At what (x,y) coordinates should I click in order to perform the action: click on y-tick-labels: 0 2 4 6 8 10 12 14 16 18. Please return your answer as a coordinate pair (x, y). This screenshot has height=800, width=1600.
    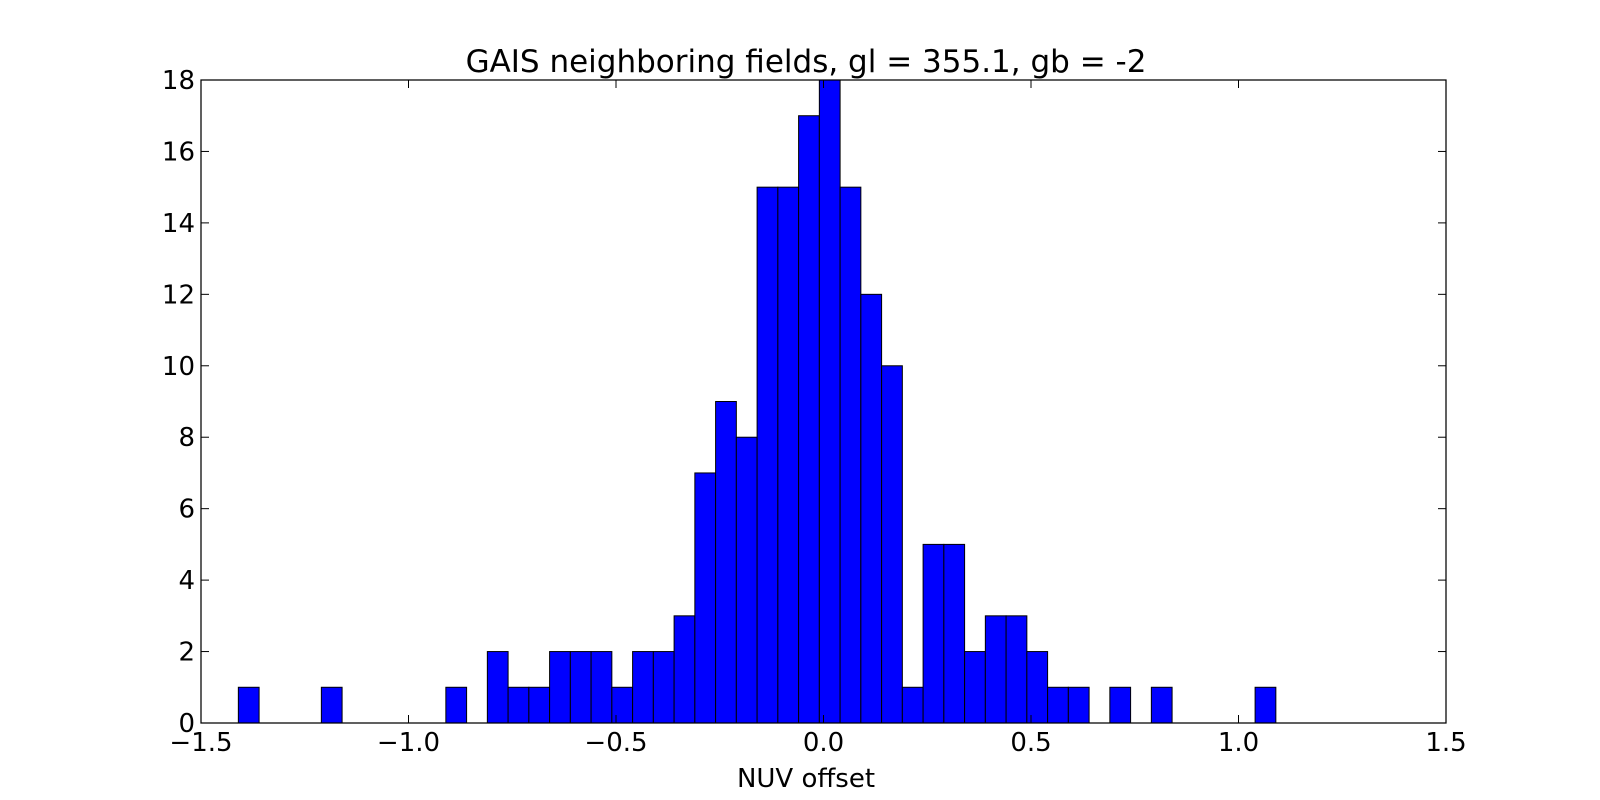
    Looking at the image, I should click on (178, 402).